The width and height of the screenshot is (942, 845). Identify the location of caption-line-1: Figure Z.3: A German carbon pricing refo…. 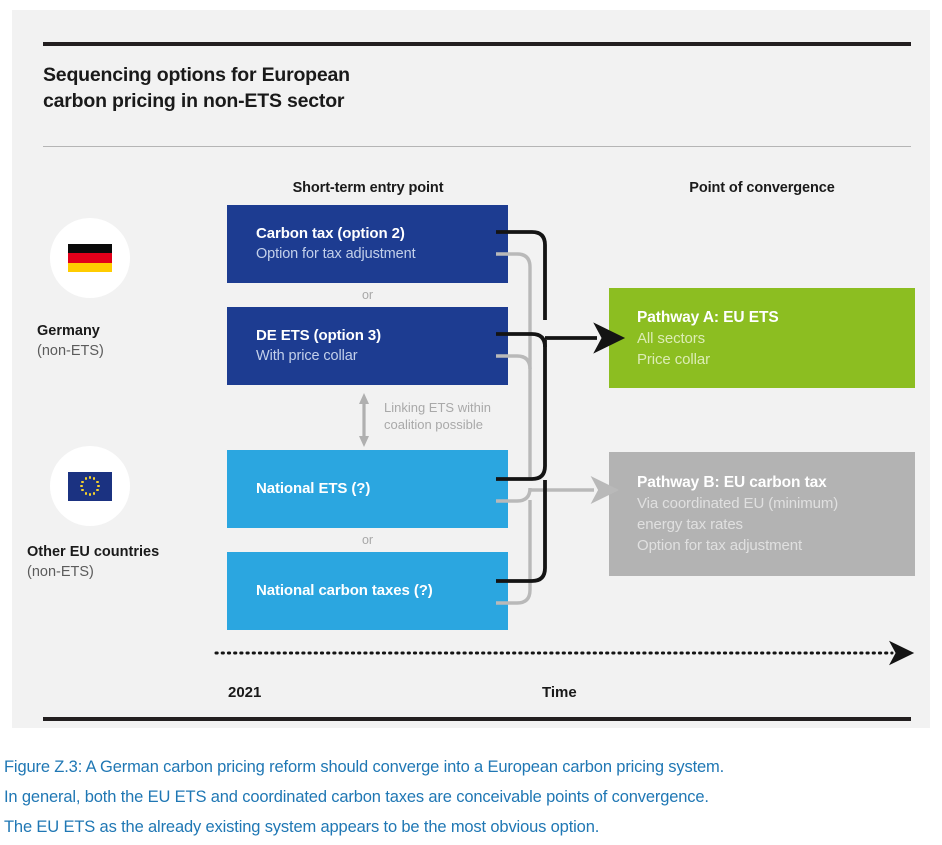
(364, 767).